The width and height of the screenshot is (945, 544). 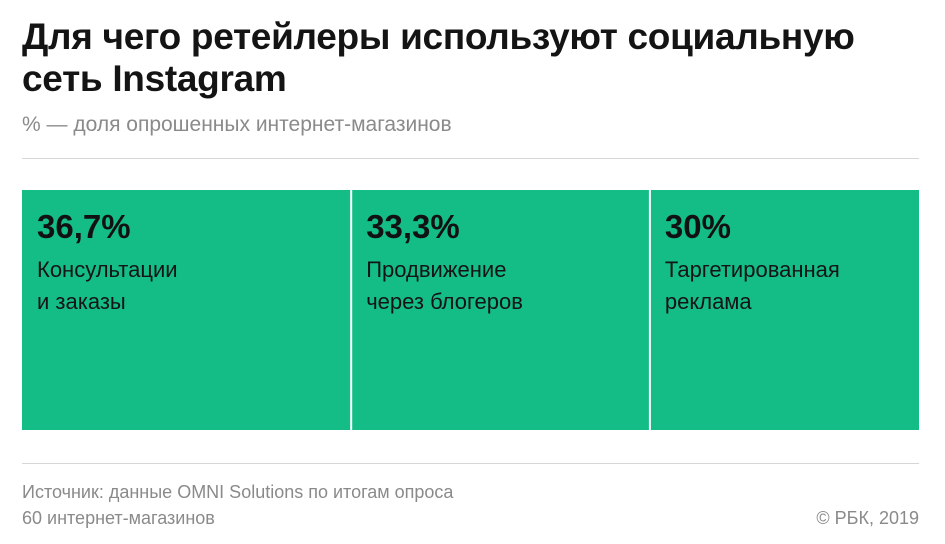 What do you see at coordinates (470, 463) in the screenshot?
I see `bottom-divider` at bounding box center [470, 463].